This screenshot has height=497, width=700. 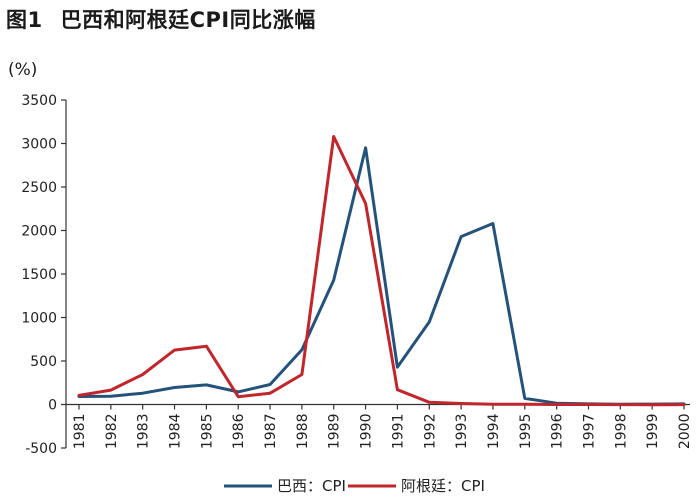 I want to click on x-tick-label: 1983, so click(x=144, y=432).